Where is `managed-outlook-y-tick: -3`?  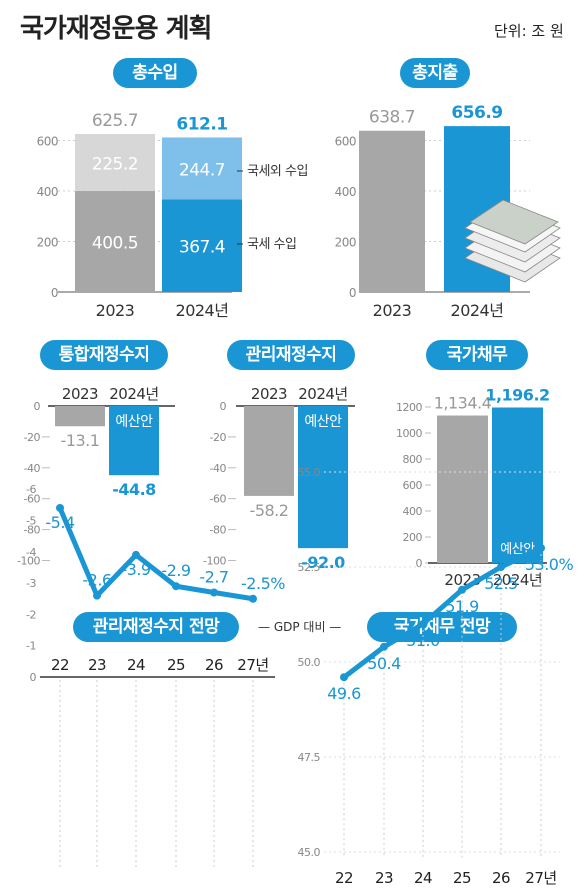 managed-outlook-y-tick: -3 is located at coordinates (31, 583).